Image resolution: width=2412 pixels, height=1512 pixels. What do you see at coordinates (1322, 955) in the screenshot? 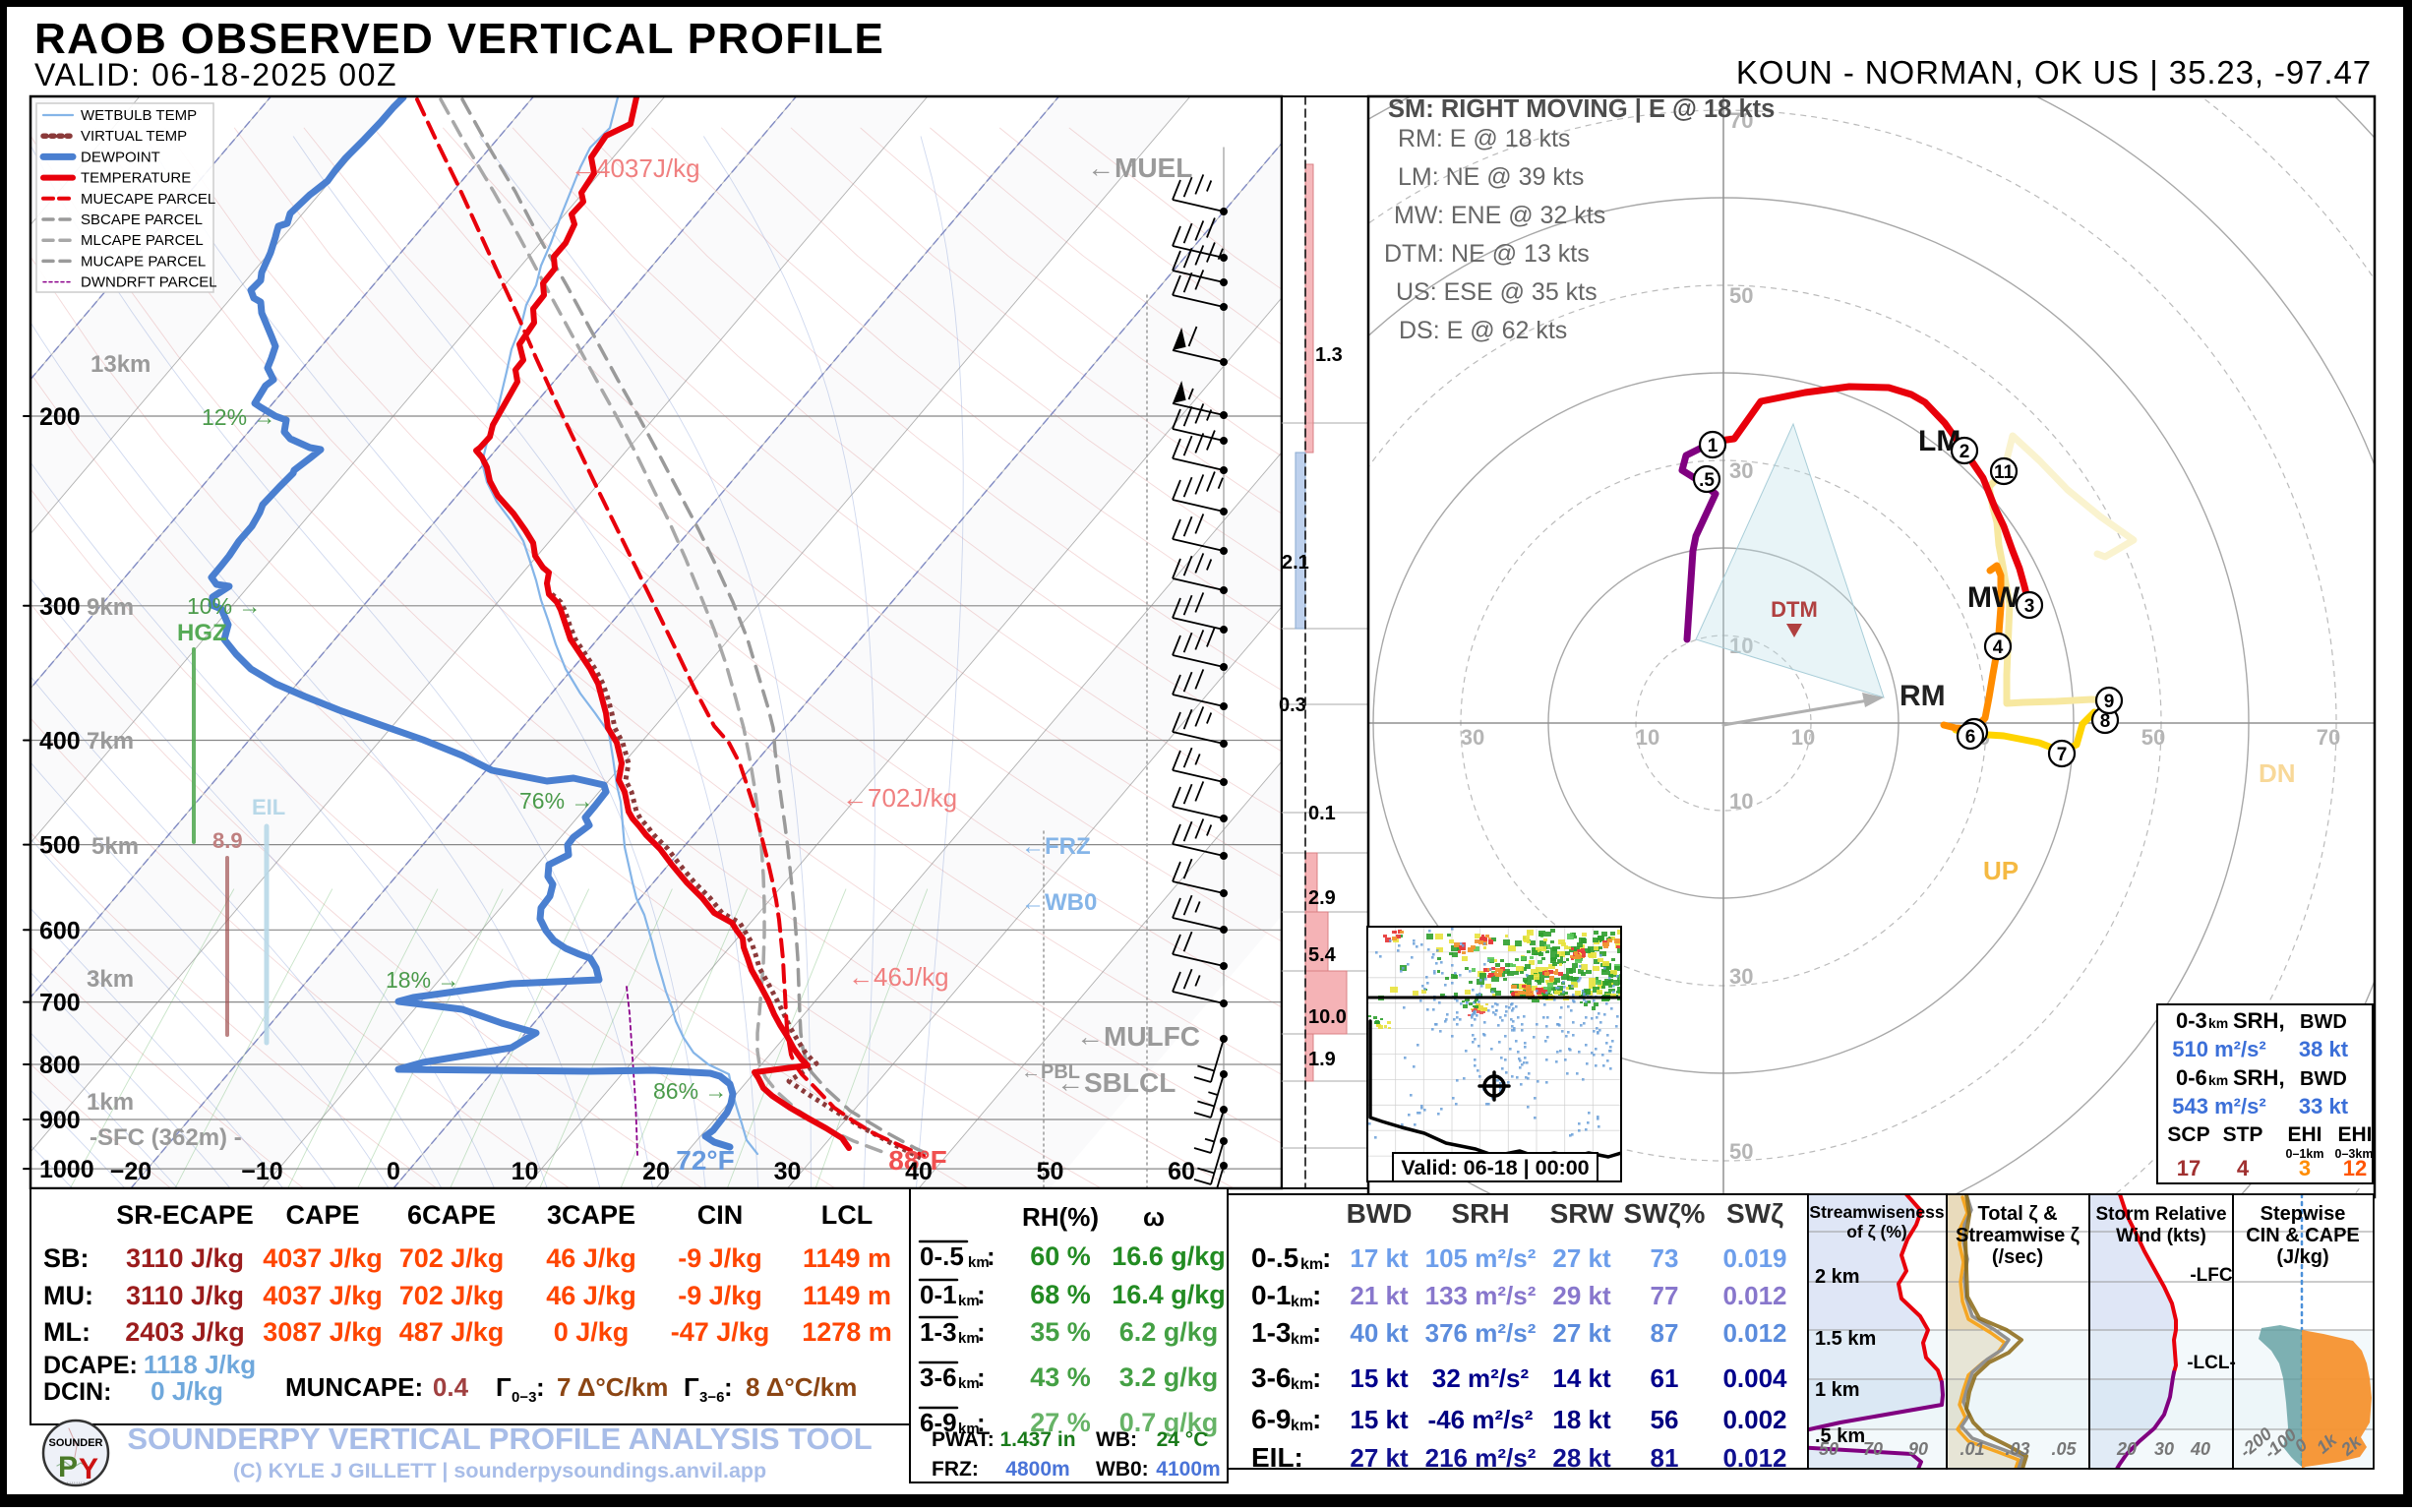
I see `svg-text: 5.4` at bounding box center [1322, 955].